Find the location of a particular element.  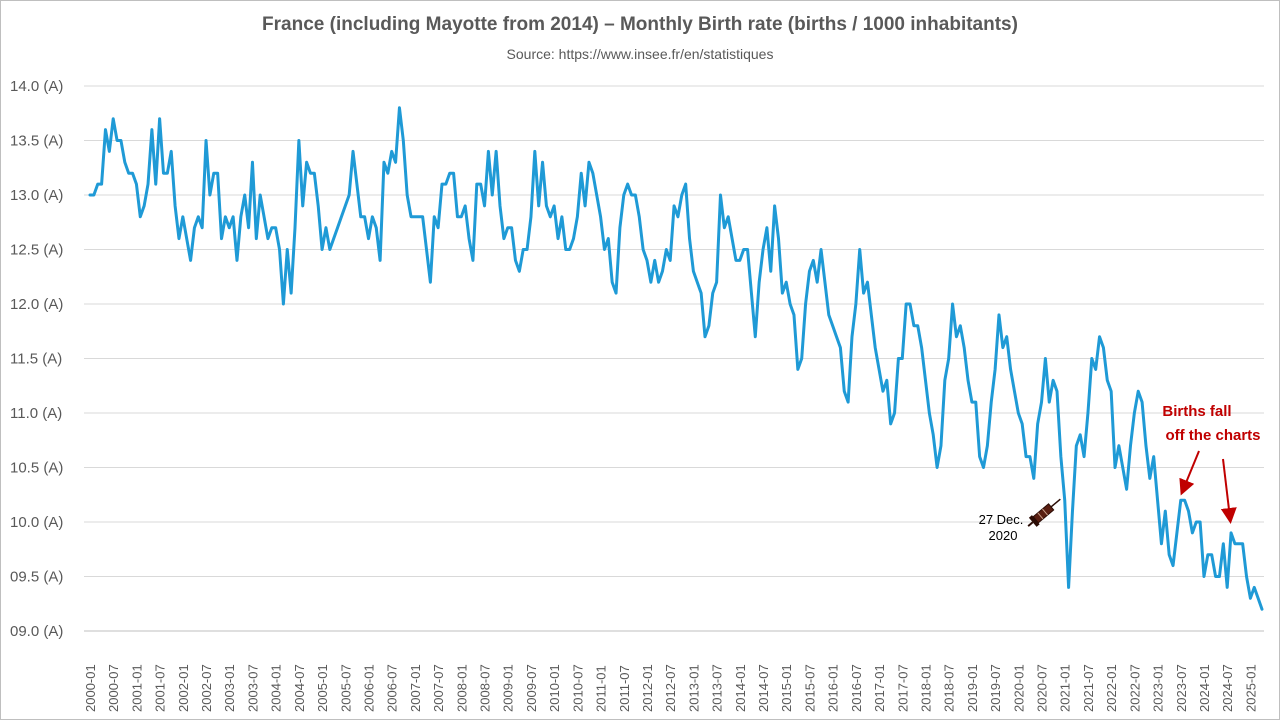

x-tick-label: 2004-01 is located at coordinates (276, 688).